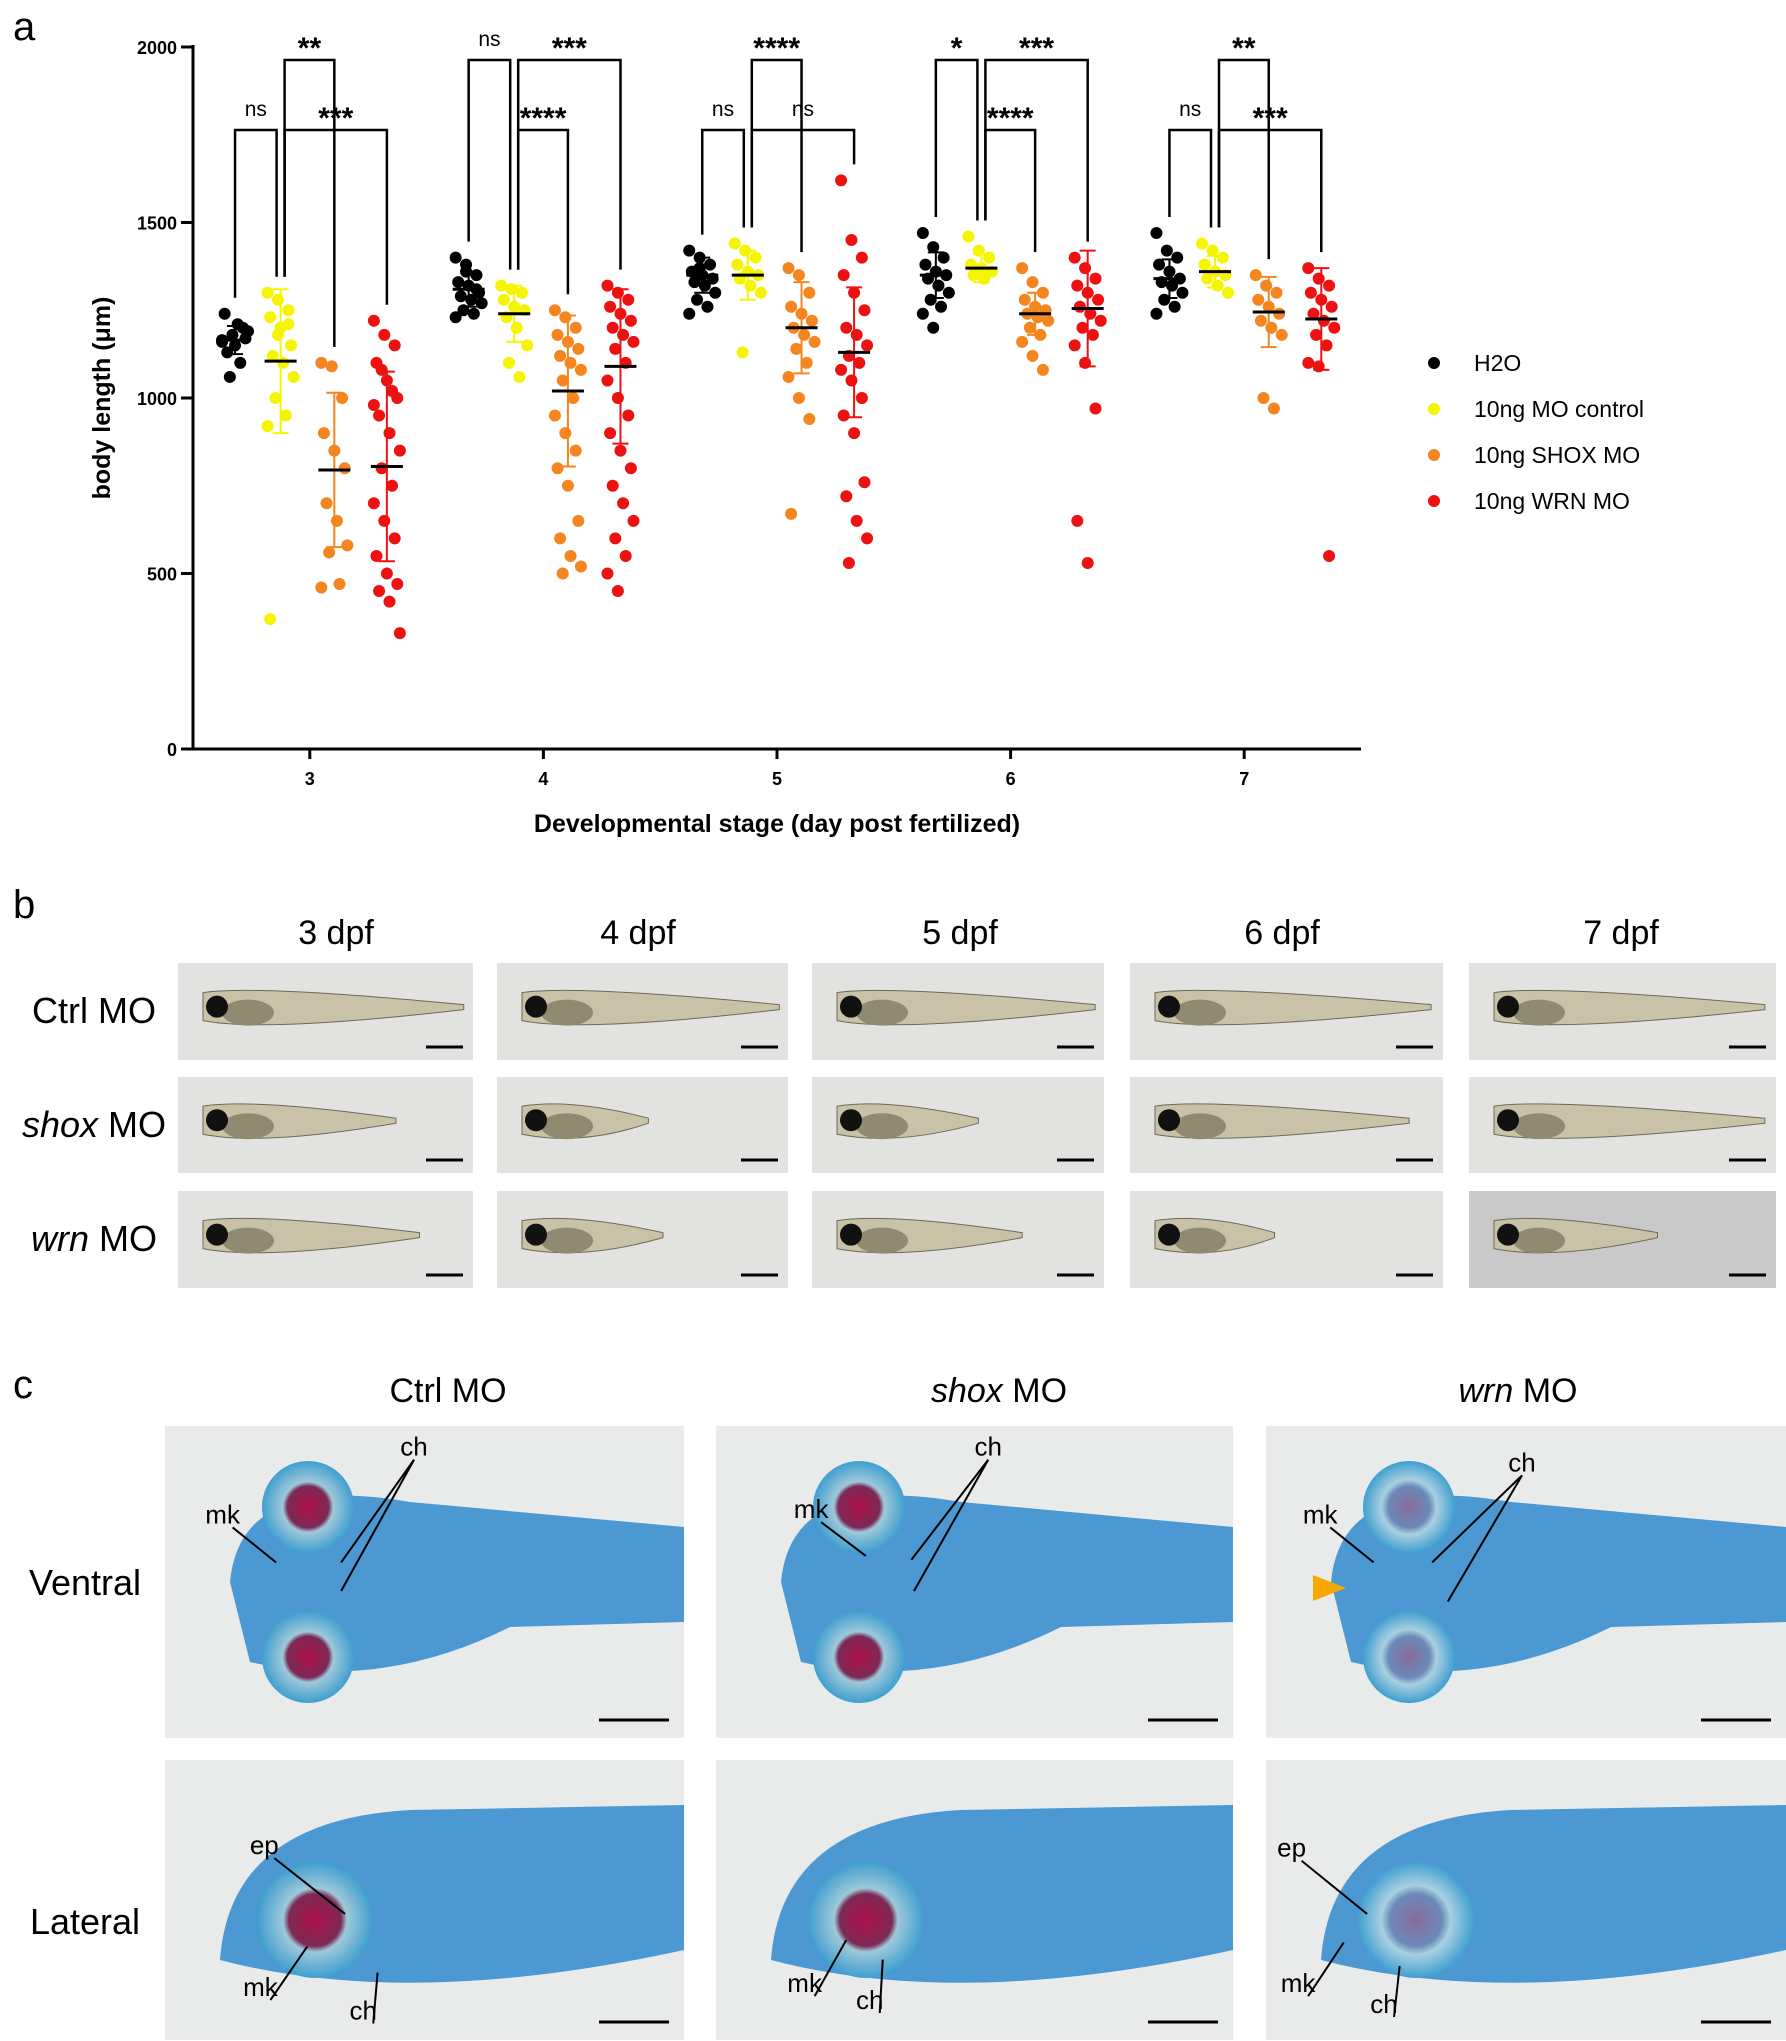  I want to click on column-title: 3 dpf, so click(336, 933).